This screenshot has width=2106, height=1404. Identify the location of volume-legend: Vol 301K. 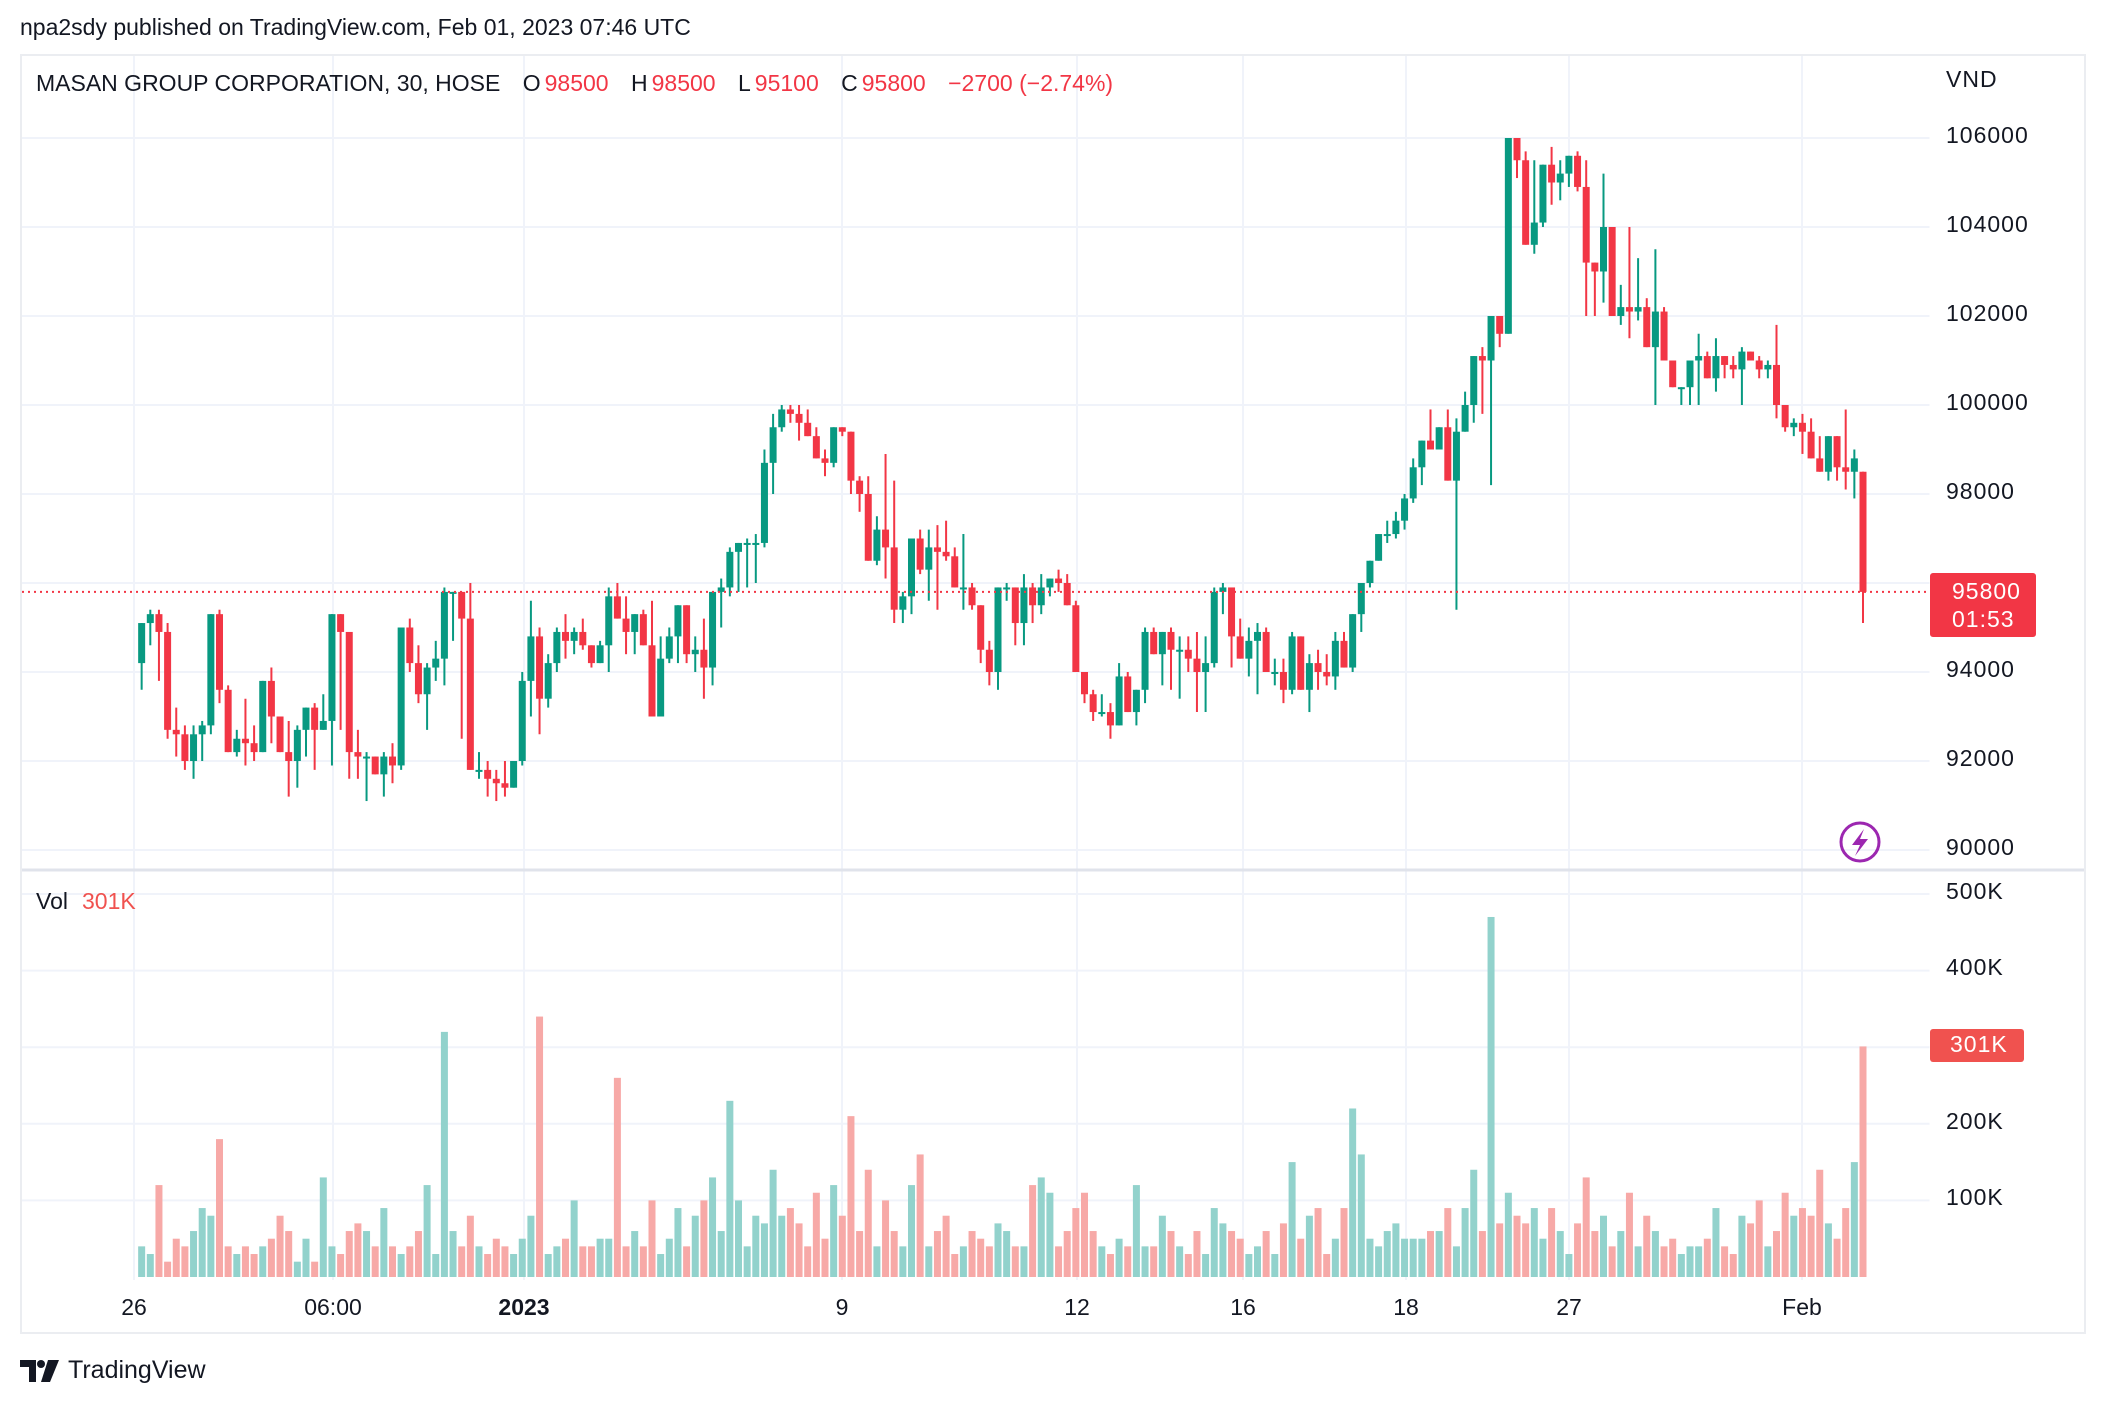
(86, 901).